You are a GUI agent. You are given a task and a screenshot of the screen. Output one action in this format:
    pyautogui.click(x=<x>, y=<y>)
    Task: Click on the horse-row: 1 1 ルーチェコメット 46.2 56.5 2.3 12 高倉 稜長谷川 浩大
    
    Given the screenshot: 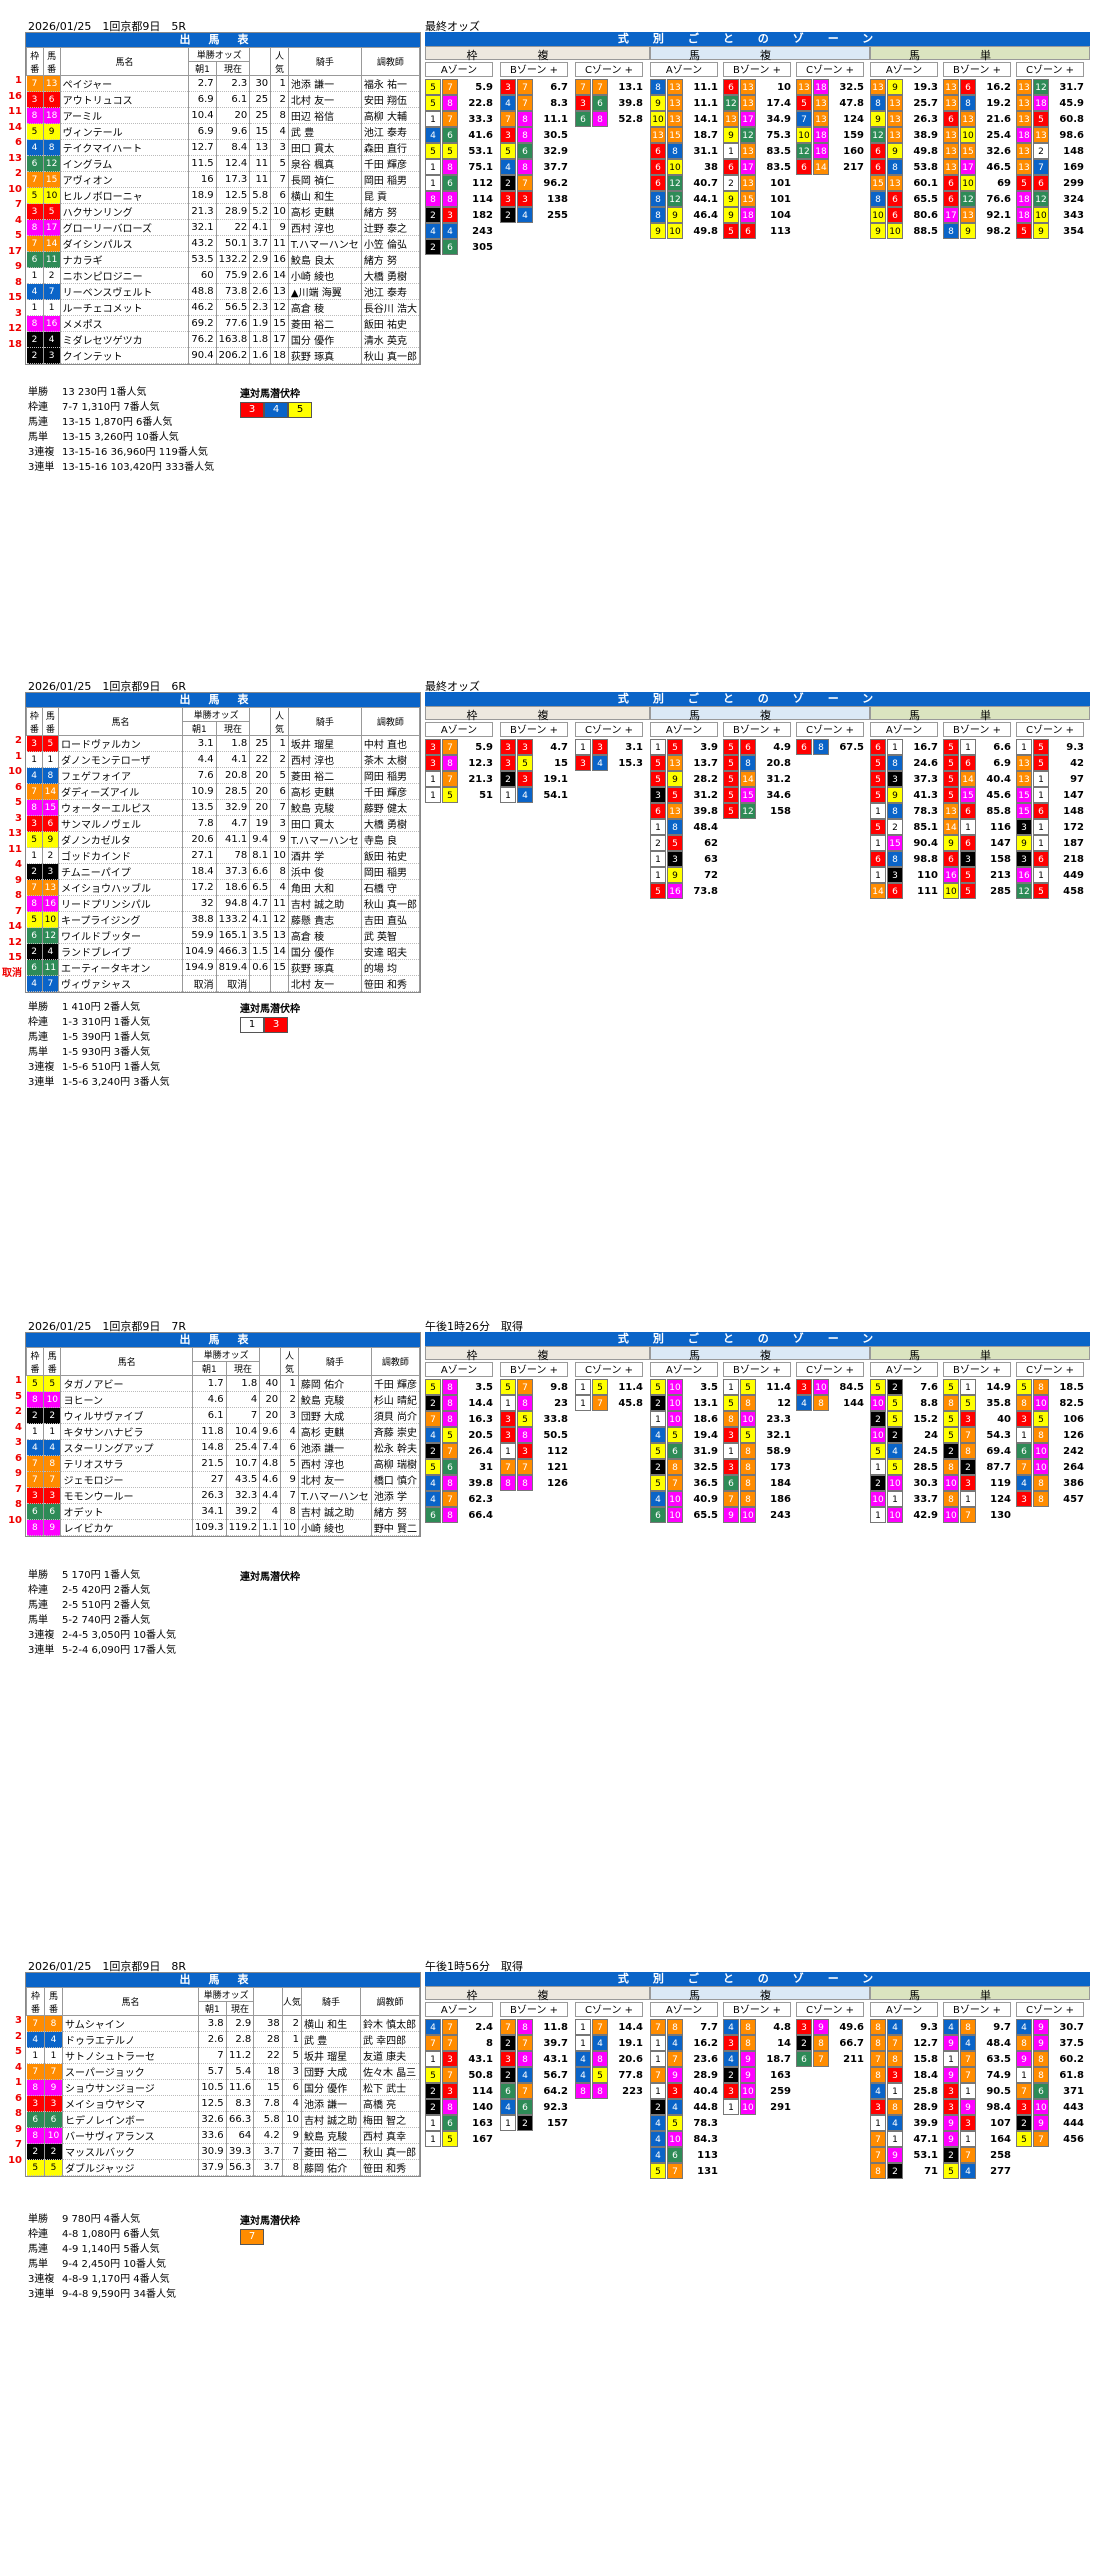 What is the action you would take?
    pyautogui.click(x=223, y=307)
    